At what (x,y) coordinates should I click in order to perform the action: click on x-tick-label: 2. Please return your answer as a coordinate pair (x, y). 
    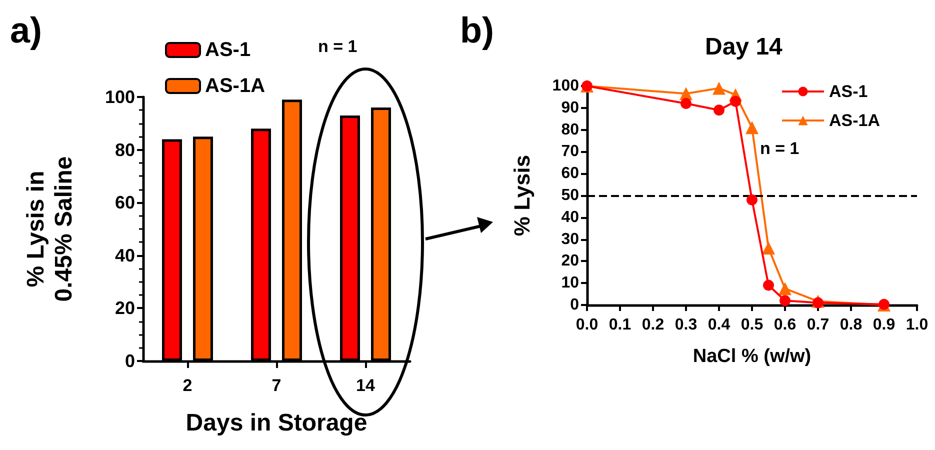
    Looking at the image, I should click on (187, 385).